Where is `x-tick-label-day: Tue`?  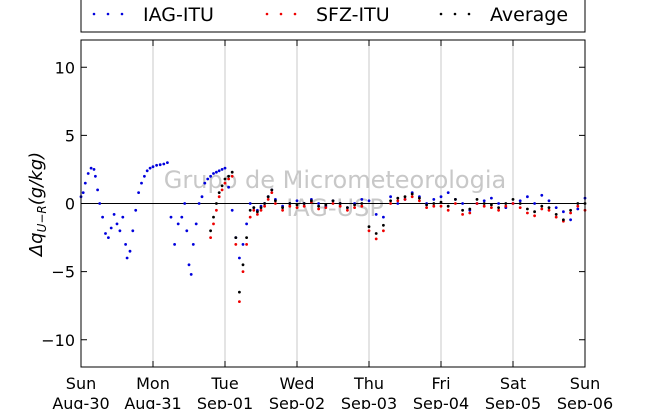 x-tick-label-day: Tue is located at coordinates (224, 383).